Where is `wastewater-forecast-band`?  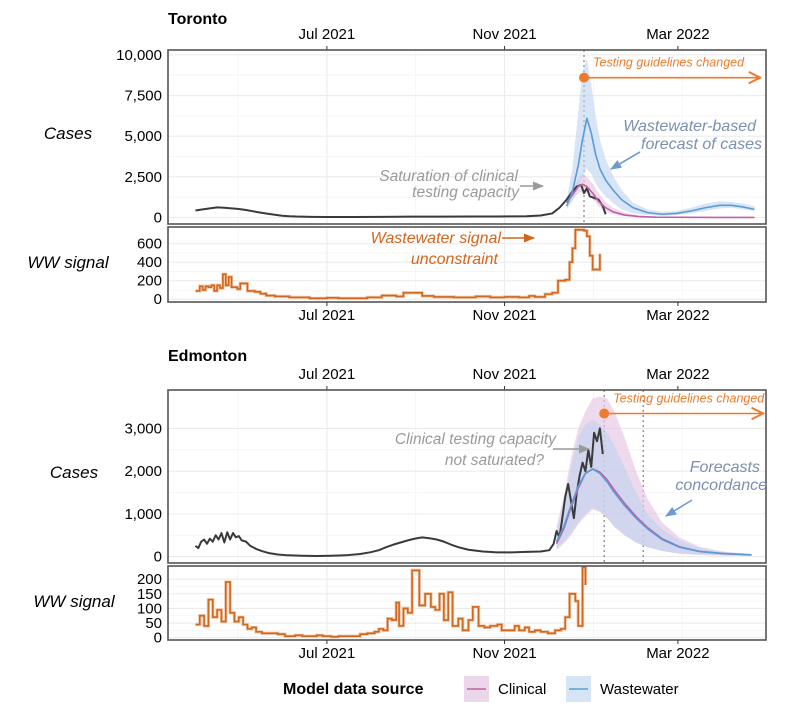 wastewater-forecast-band is located at coordinates (654, 487).